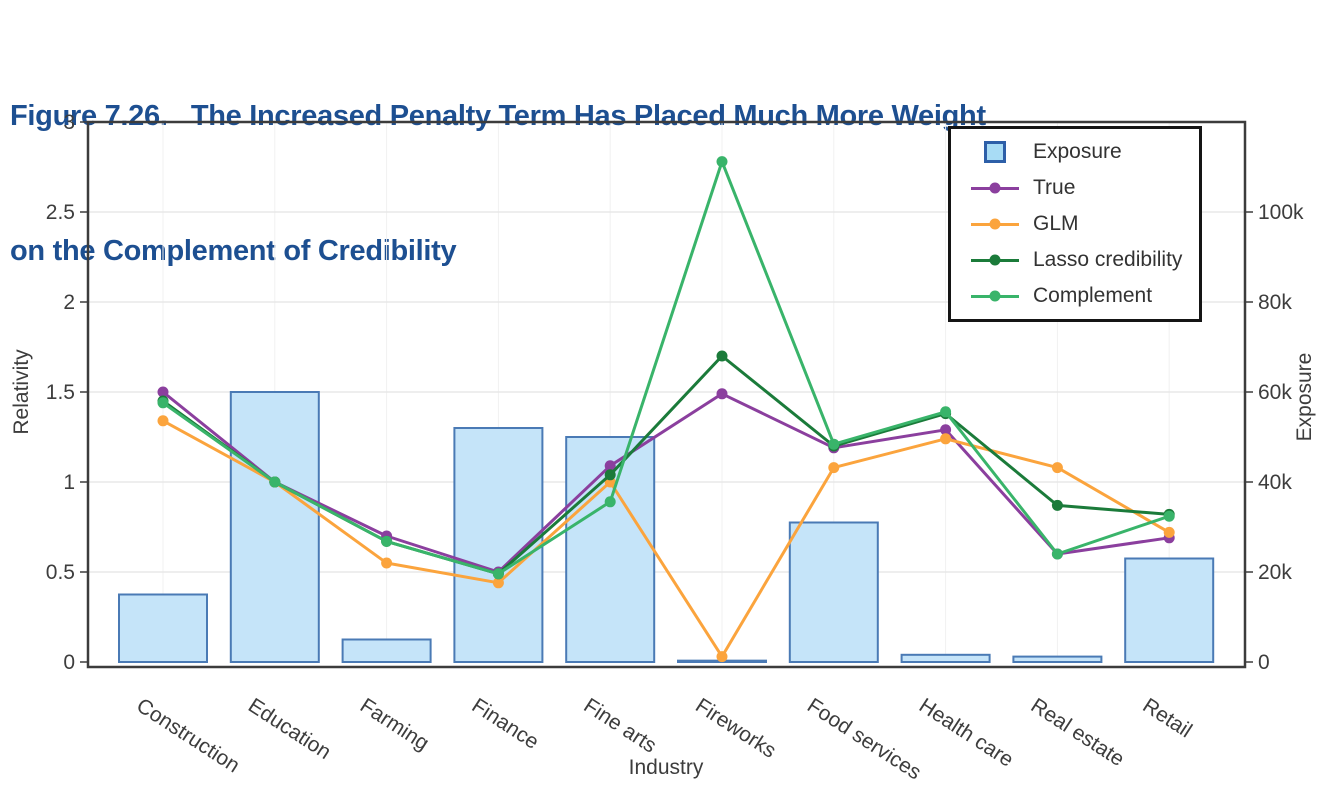 This screenshot has height=793, width=1325. Describe the element at coordinates (722, 356) in the screenshot. I see `series-point-lasso-credibility-fireworks` at that location.